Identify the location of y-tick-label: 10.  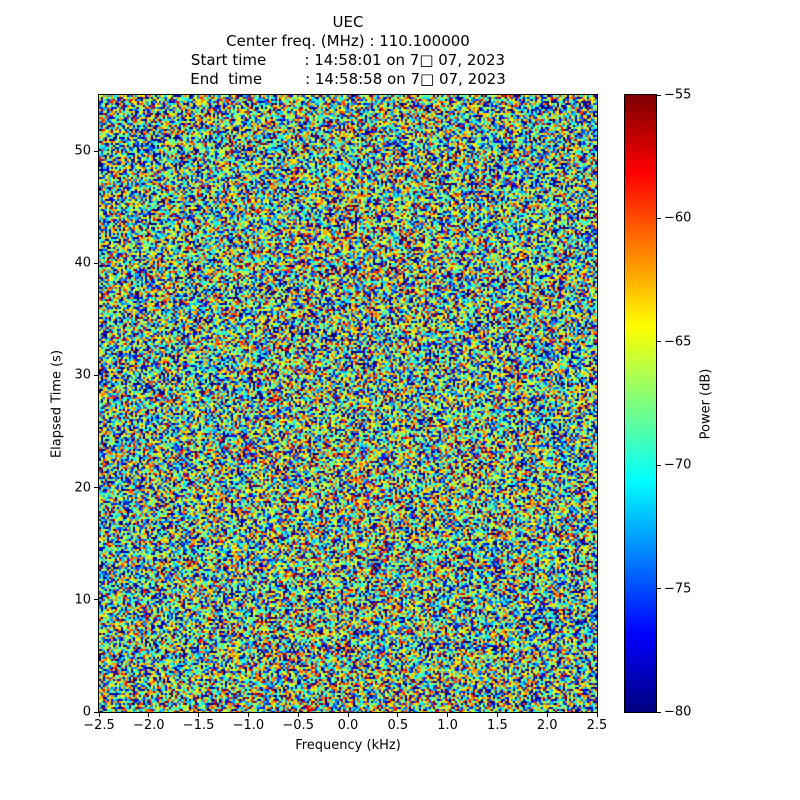
(82, 600).